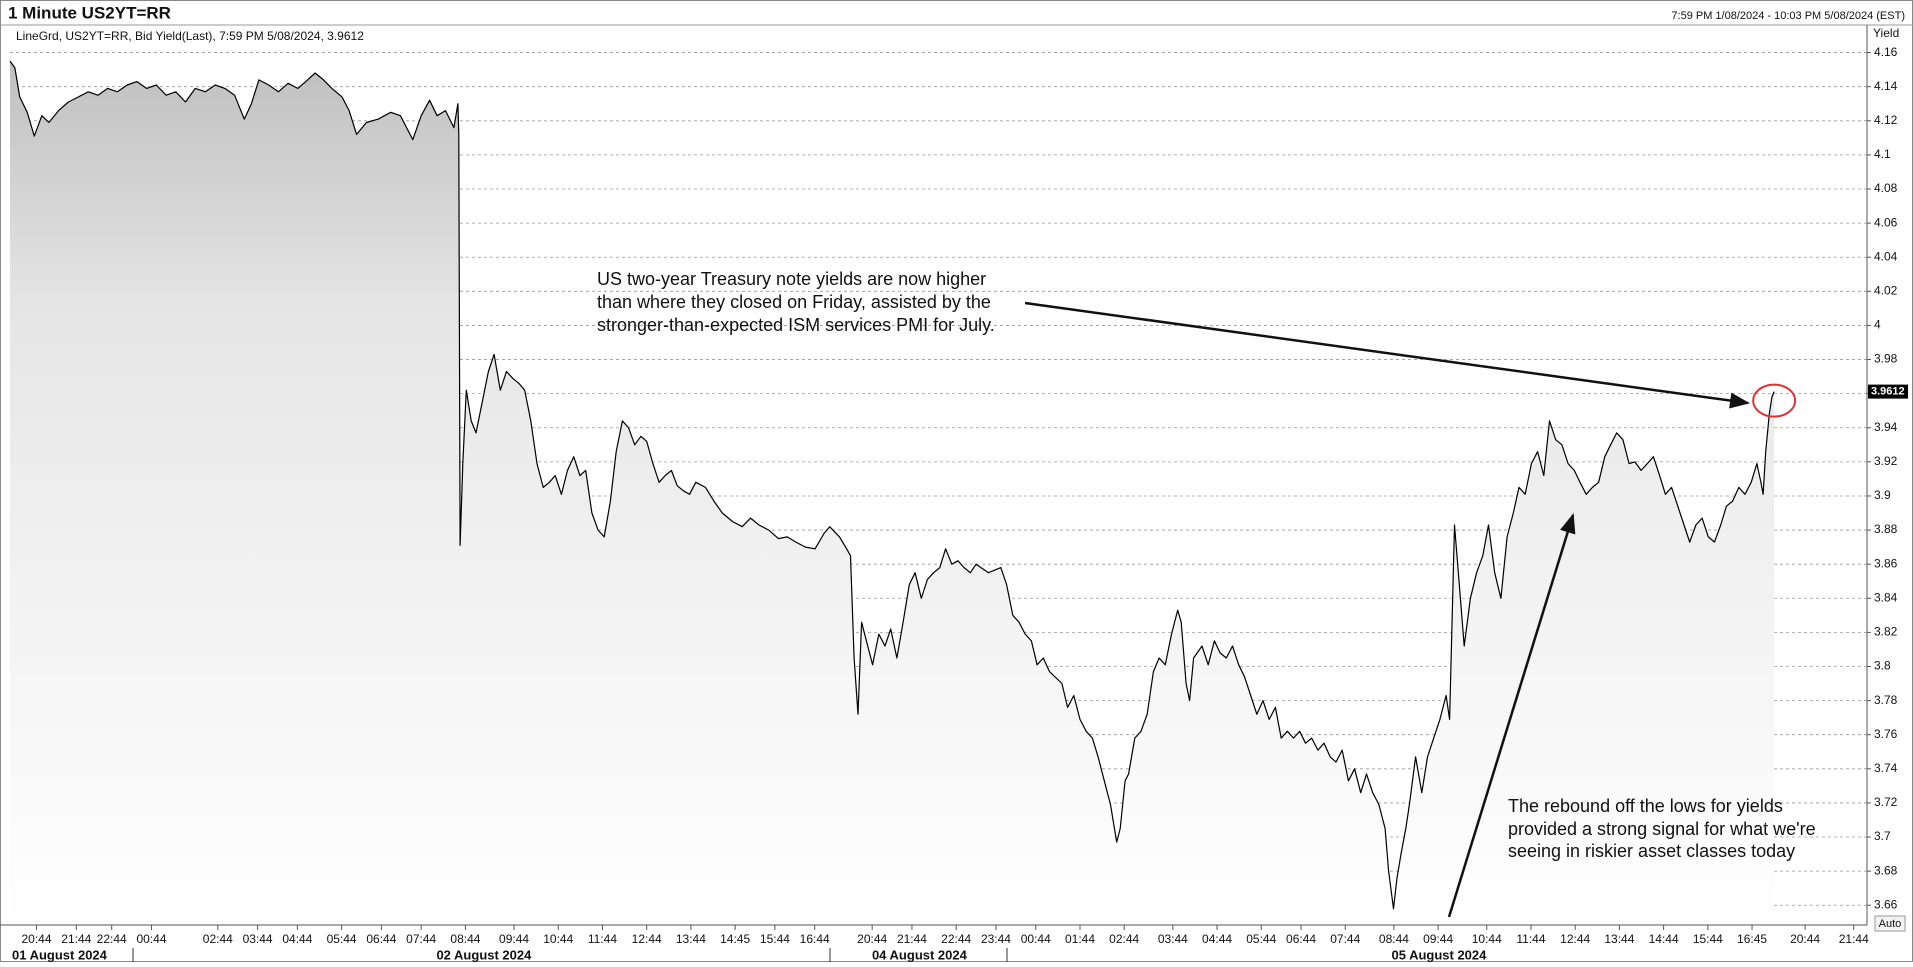 Image resolution: width=1913 pixels, height=967 pixels. What do you see at coordinates (484, 954) in the screenshot?
I see `date-label: 02 August 2024` at bounding box center [484, 954].